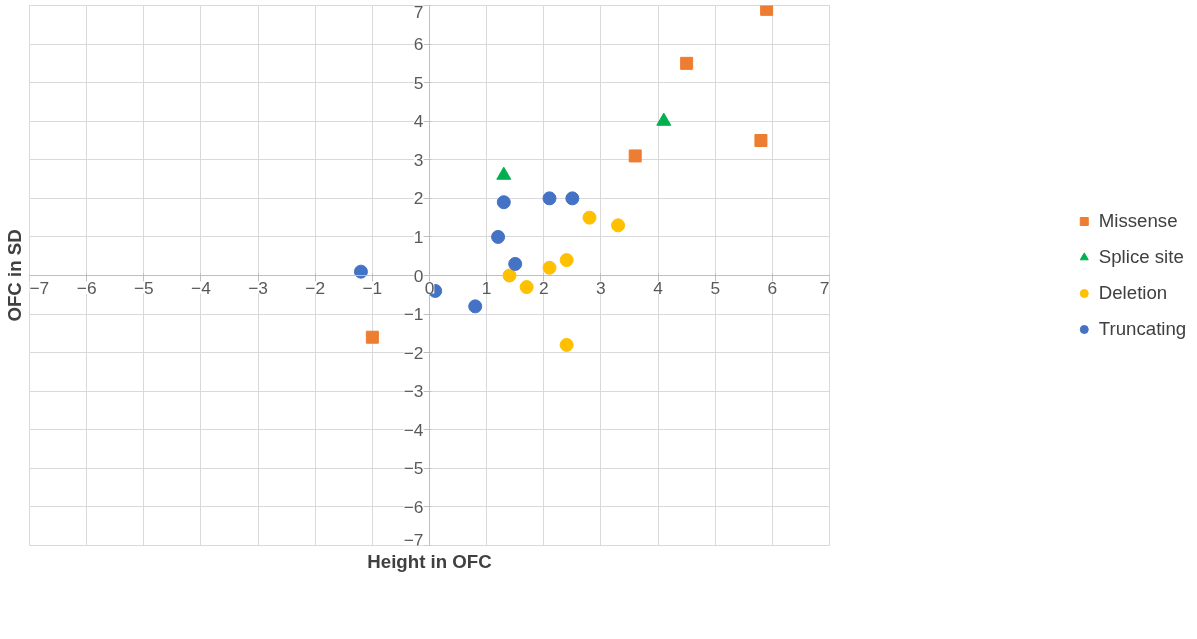 The height and width of the screenshot is (639, 1197). Describe the element at coordinates (413, 429) in the screenshot. I see `y-tick-label: −4` at that location.